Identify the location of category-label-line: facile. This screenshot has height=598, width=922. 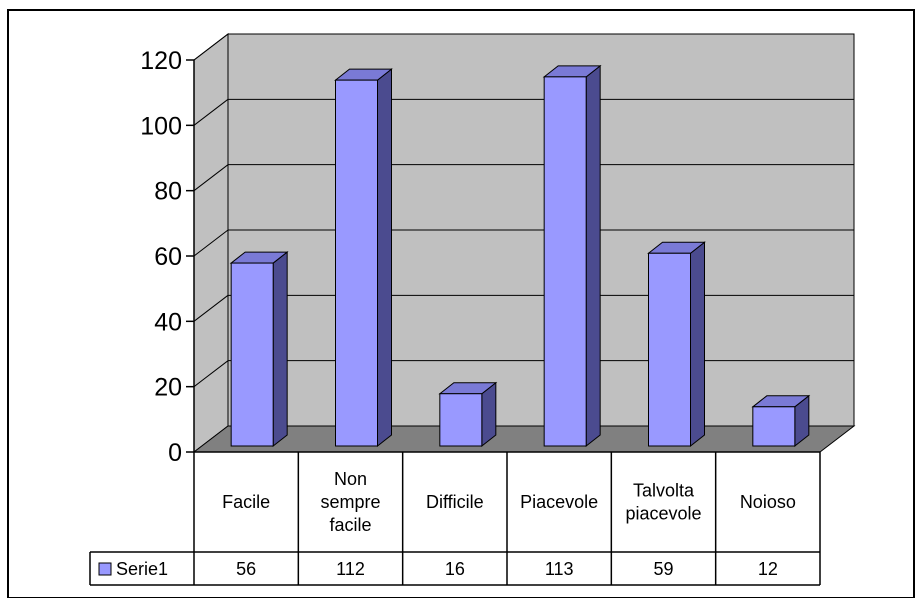
(350, 525).